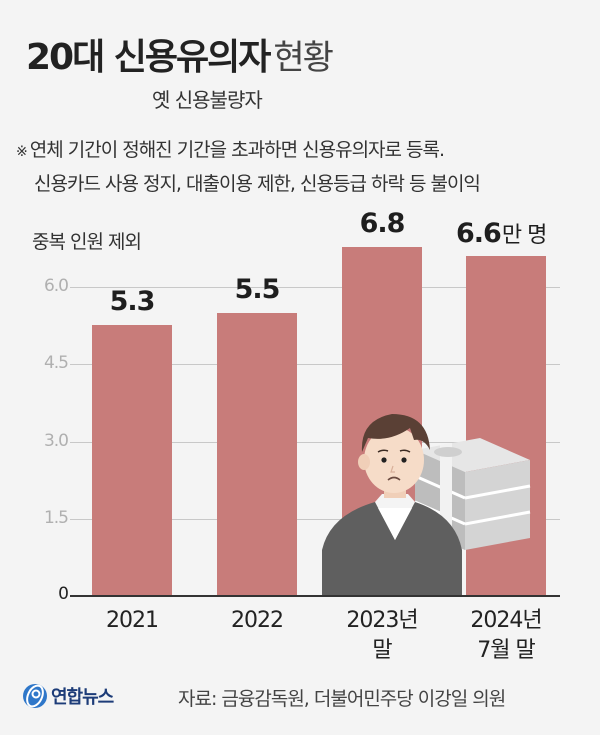 This screenshot has width=600, height=741. I want to click on value-label-2023: 6.8, so click(382, 223).